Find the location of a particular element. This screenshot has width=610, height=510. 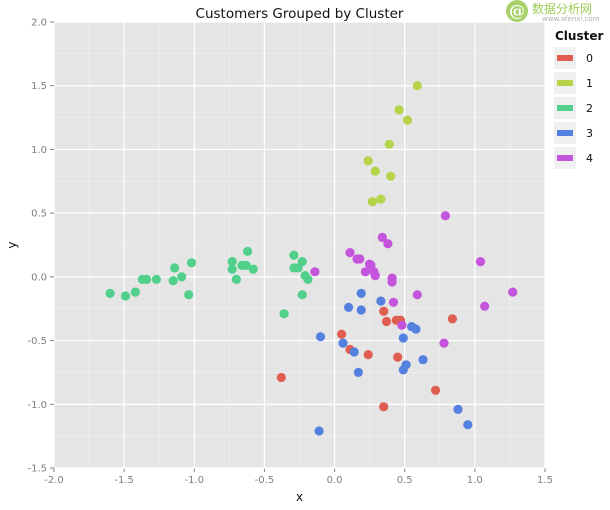

legend-label-0: 0 is located at coordinates (589, 58).